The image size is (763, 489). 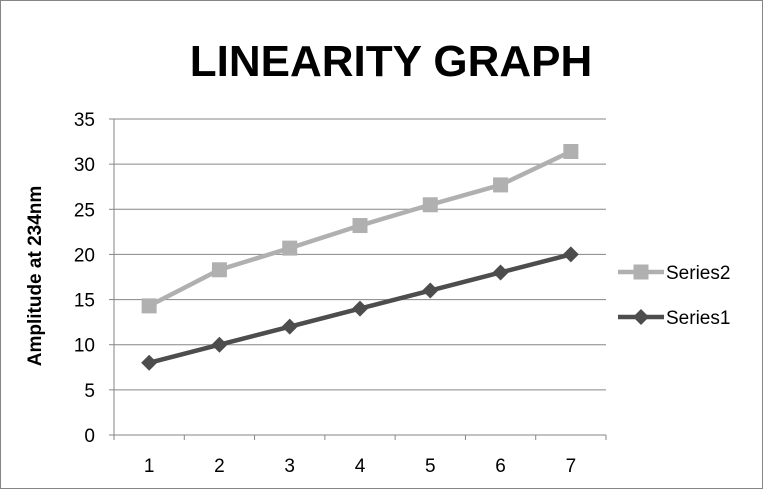 I want to click on legend-label: Series1, so click(x=698, y=318).